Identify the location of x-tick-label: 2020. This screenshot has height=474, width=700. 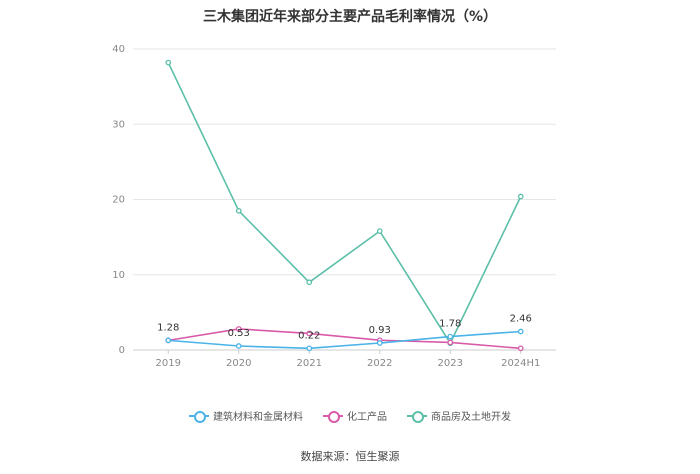
(238, 363).